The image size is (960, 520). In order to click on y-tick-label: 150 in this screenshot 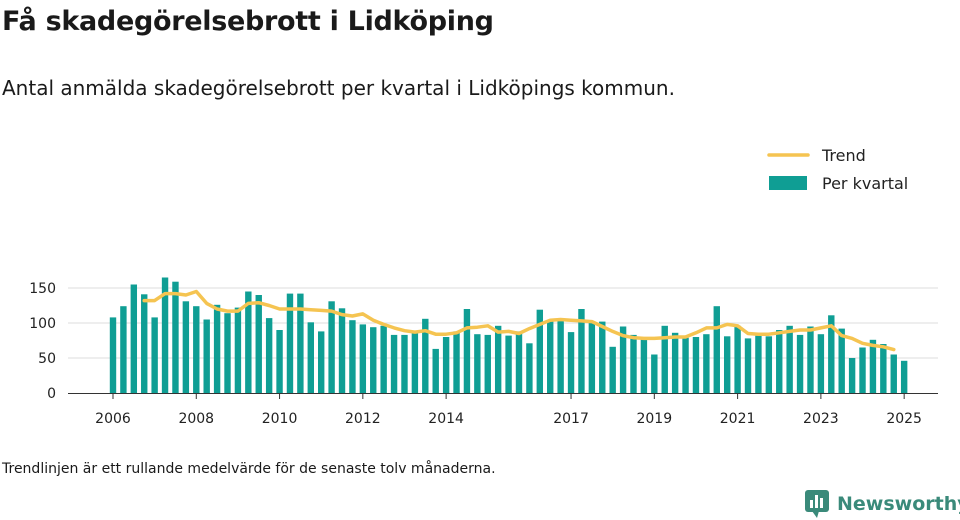, I will do `click(42, 289)`.